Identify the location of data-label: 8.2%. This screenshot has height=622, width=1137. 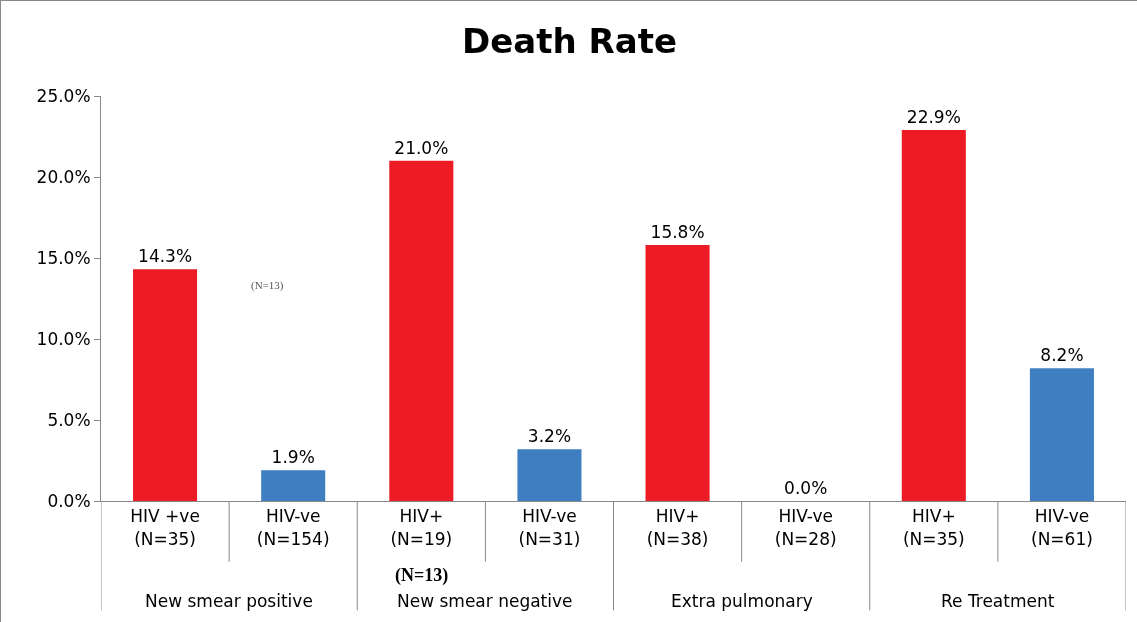
(1062, 355).